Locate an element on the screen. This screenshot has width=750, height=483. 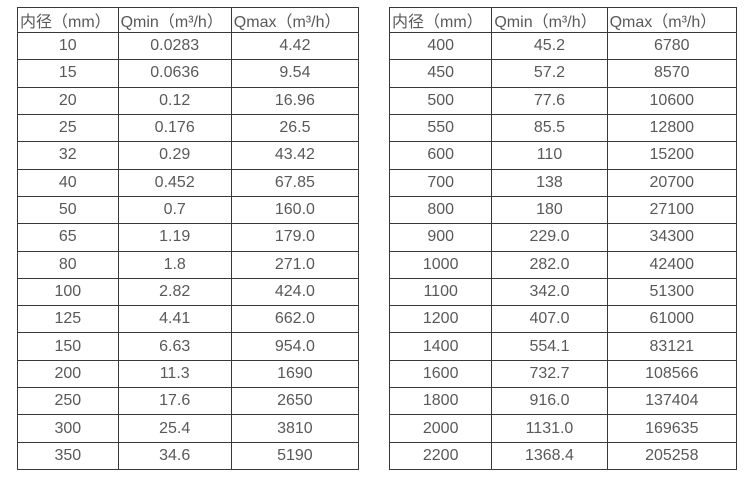
table-cell: 0.0283 is located at coordinates (174, 46).